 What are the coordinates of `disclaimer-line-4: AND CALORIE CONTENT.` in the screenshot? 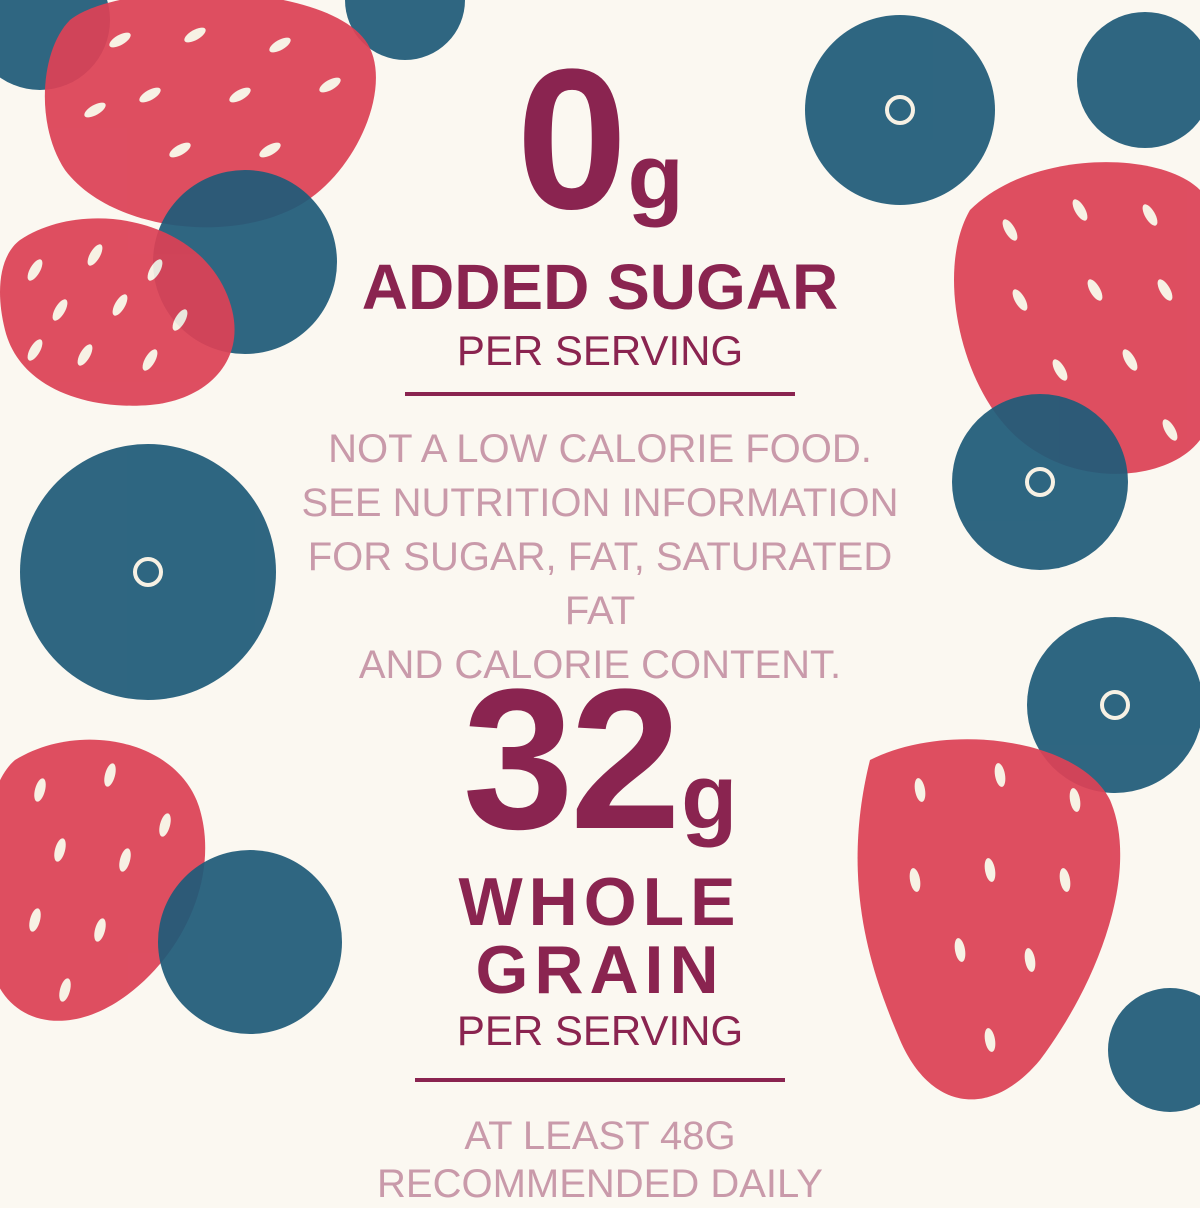 It's located at (600, 665).